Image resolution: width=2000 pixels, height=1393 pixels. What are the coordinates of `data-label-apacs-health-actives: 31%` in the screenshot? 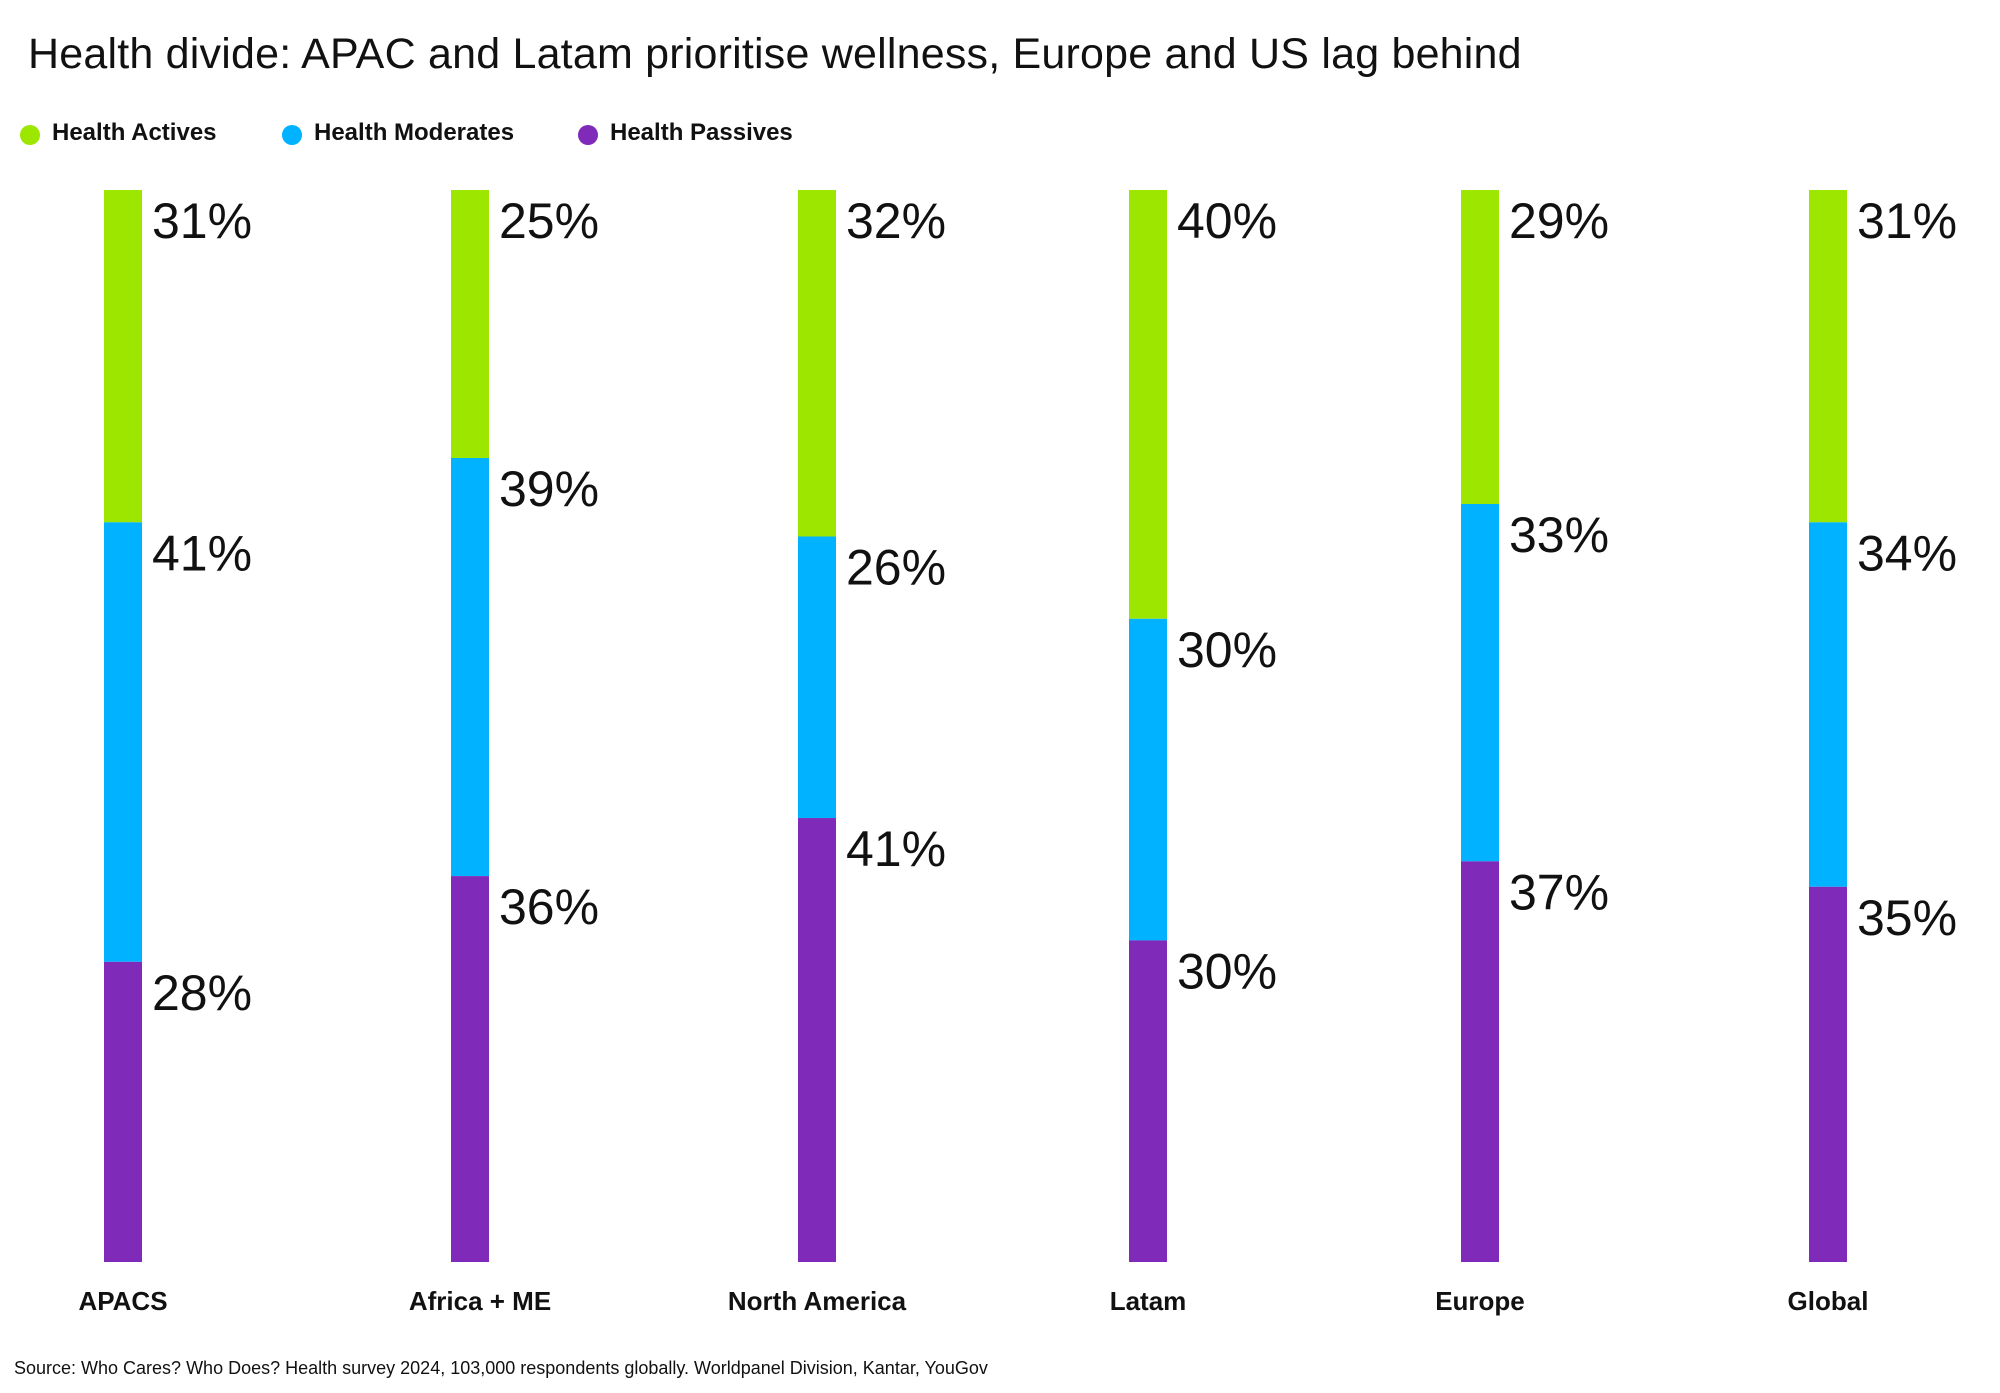 It's located at (202, 221).